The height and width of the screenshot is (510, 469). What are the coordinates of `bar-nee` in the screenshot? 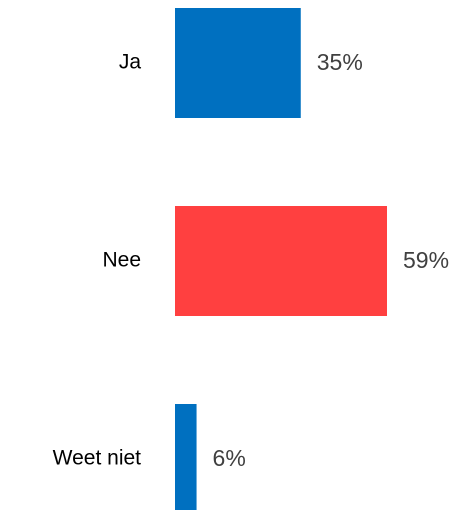 It's located at (281, 261).